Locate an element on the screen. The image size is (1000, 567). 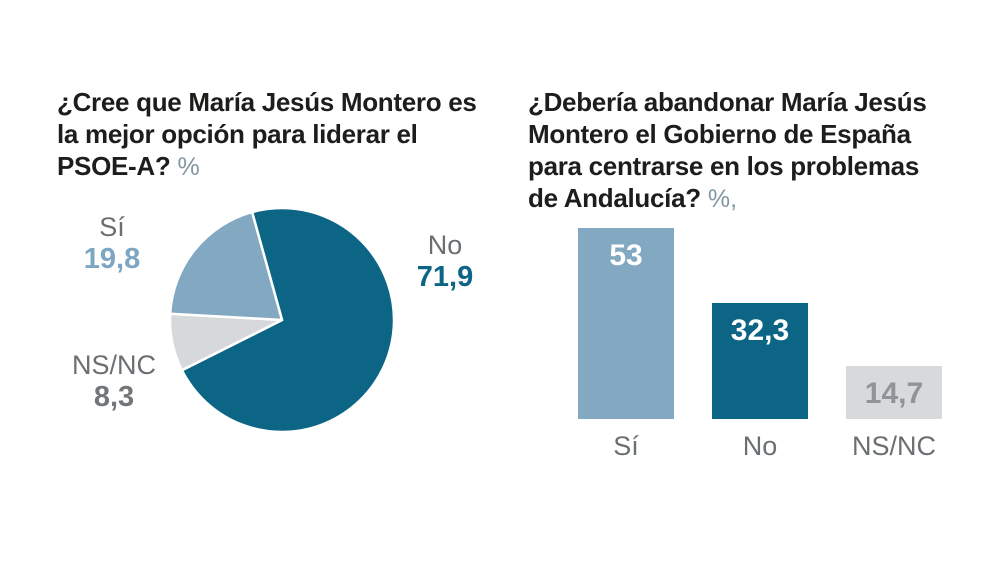
pie-label-si-value: 19,8 is located at coordinates (112, 259).